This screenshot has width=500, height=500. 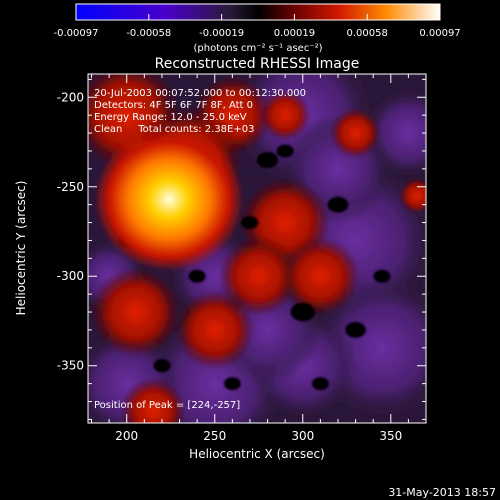 What do you see at coordinates (257, 454) in the screenshot?
I see `x-axis-label: Heliocentric X (arcsec)` at bounding box center [257, 454].